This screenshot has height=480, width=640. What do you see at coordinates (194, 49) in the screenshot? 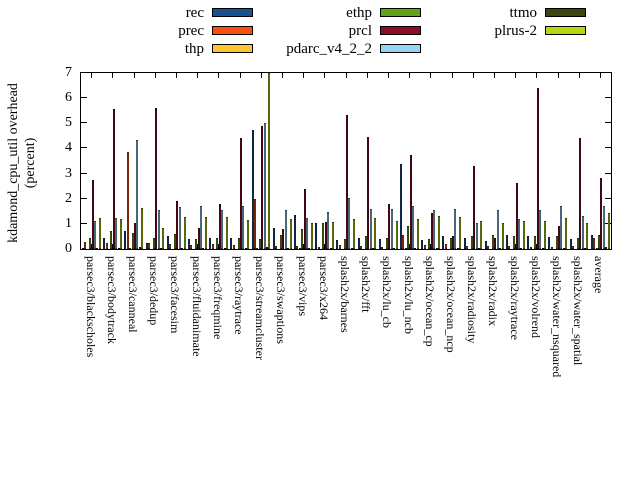
I see `legend-label-thp: thp` at bounding box center [194, 49].